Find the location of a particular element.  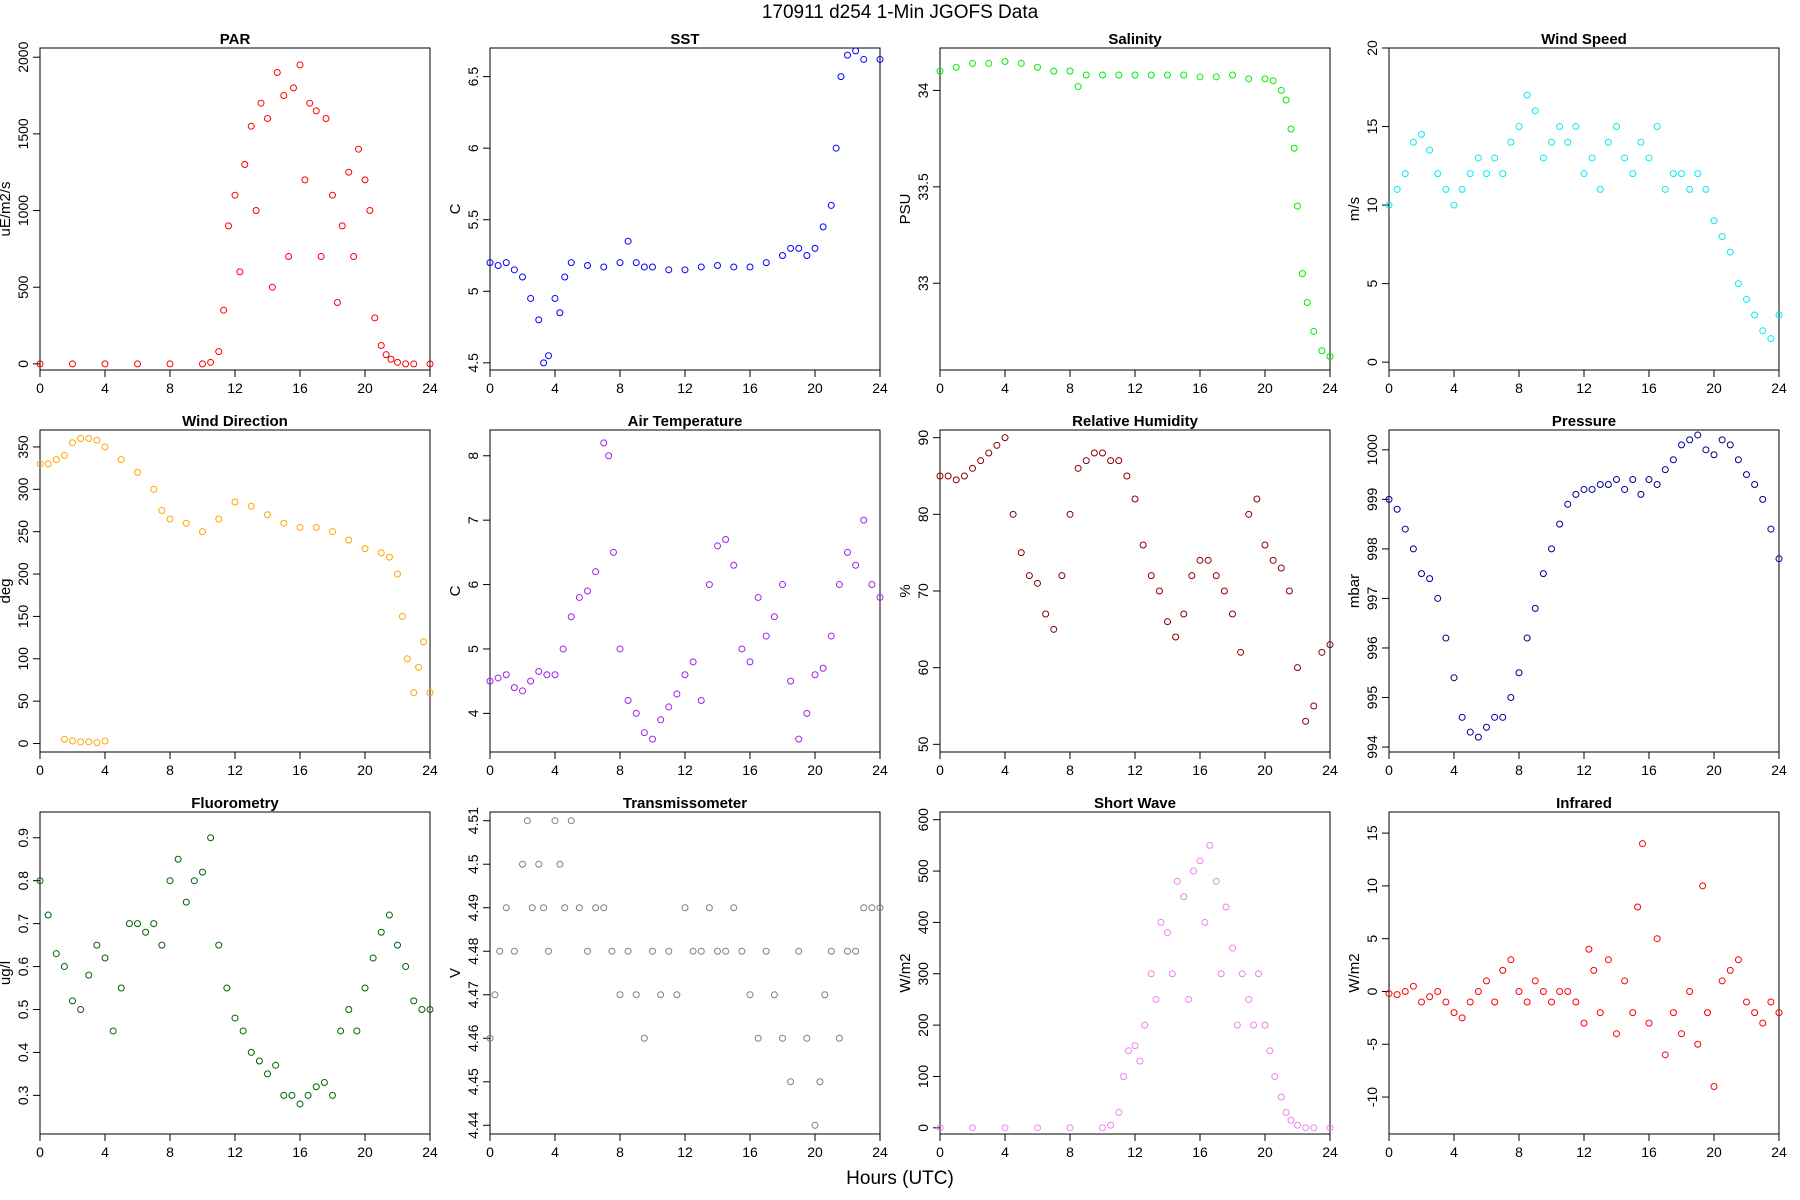

y-tick-label: 997 is located at coordinates (1372, 599).